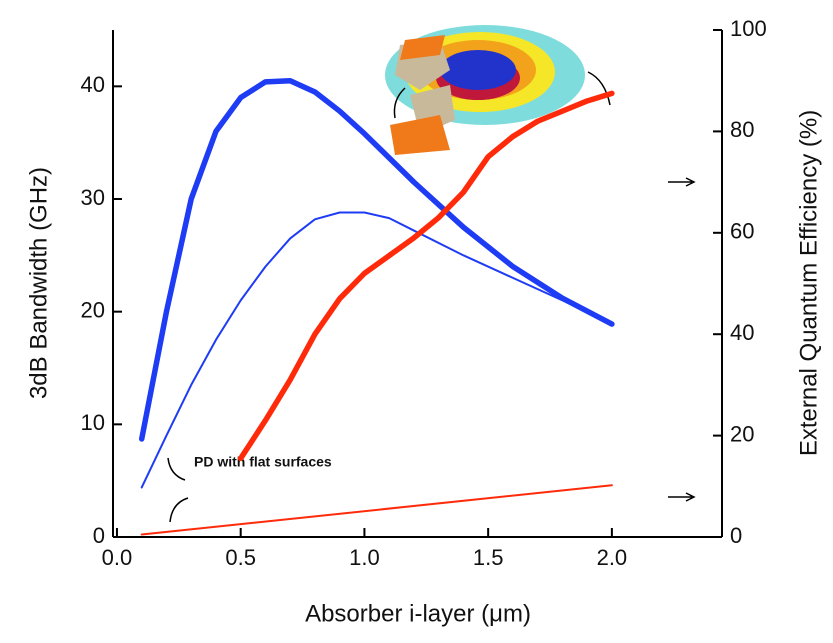  What do you see at coordinates (38, 283) in the screenshot?
I see `y-axis-label: 3dB Bandwidth (GHz)` at bounding box center [38, 283].